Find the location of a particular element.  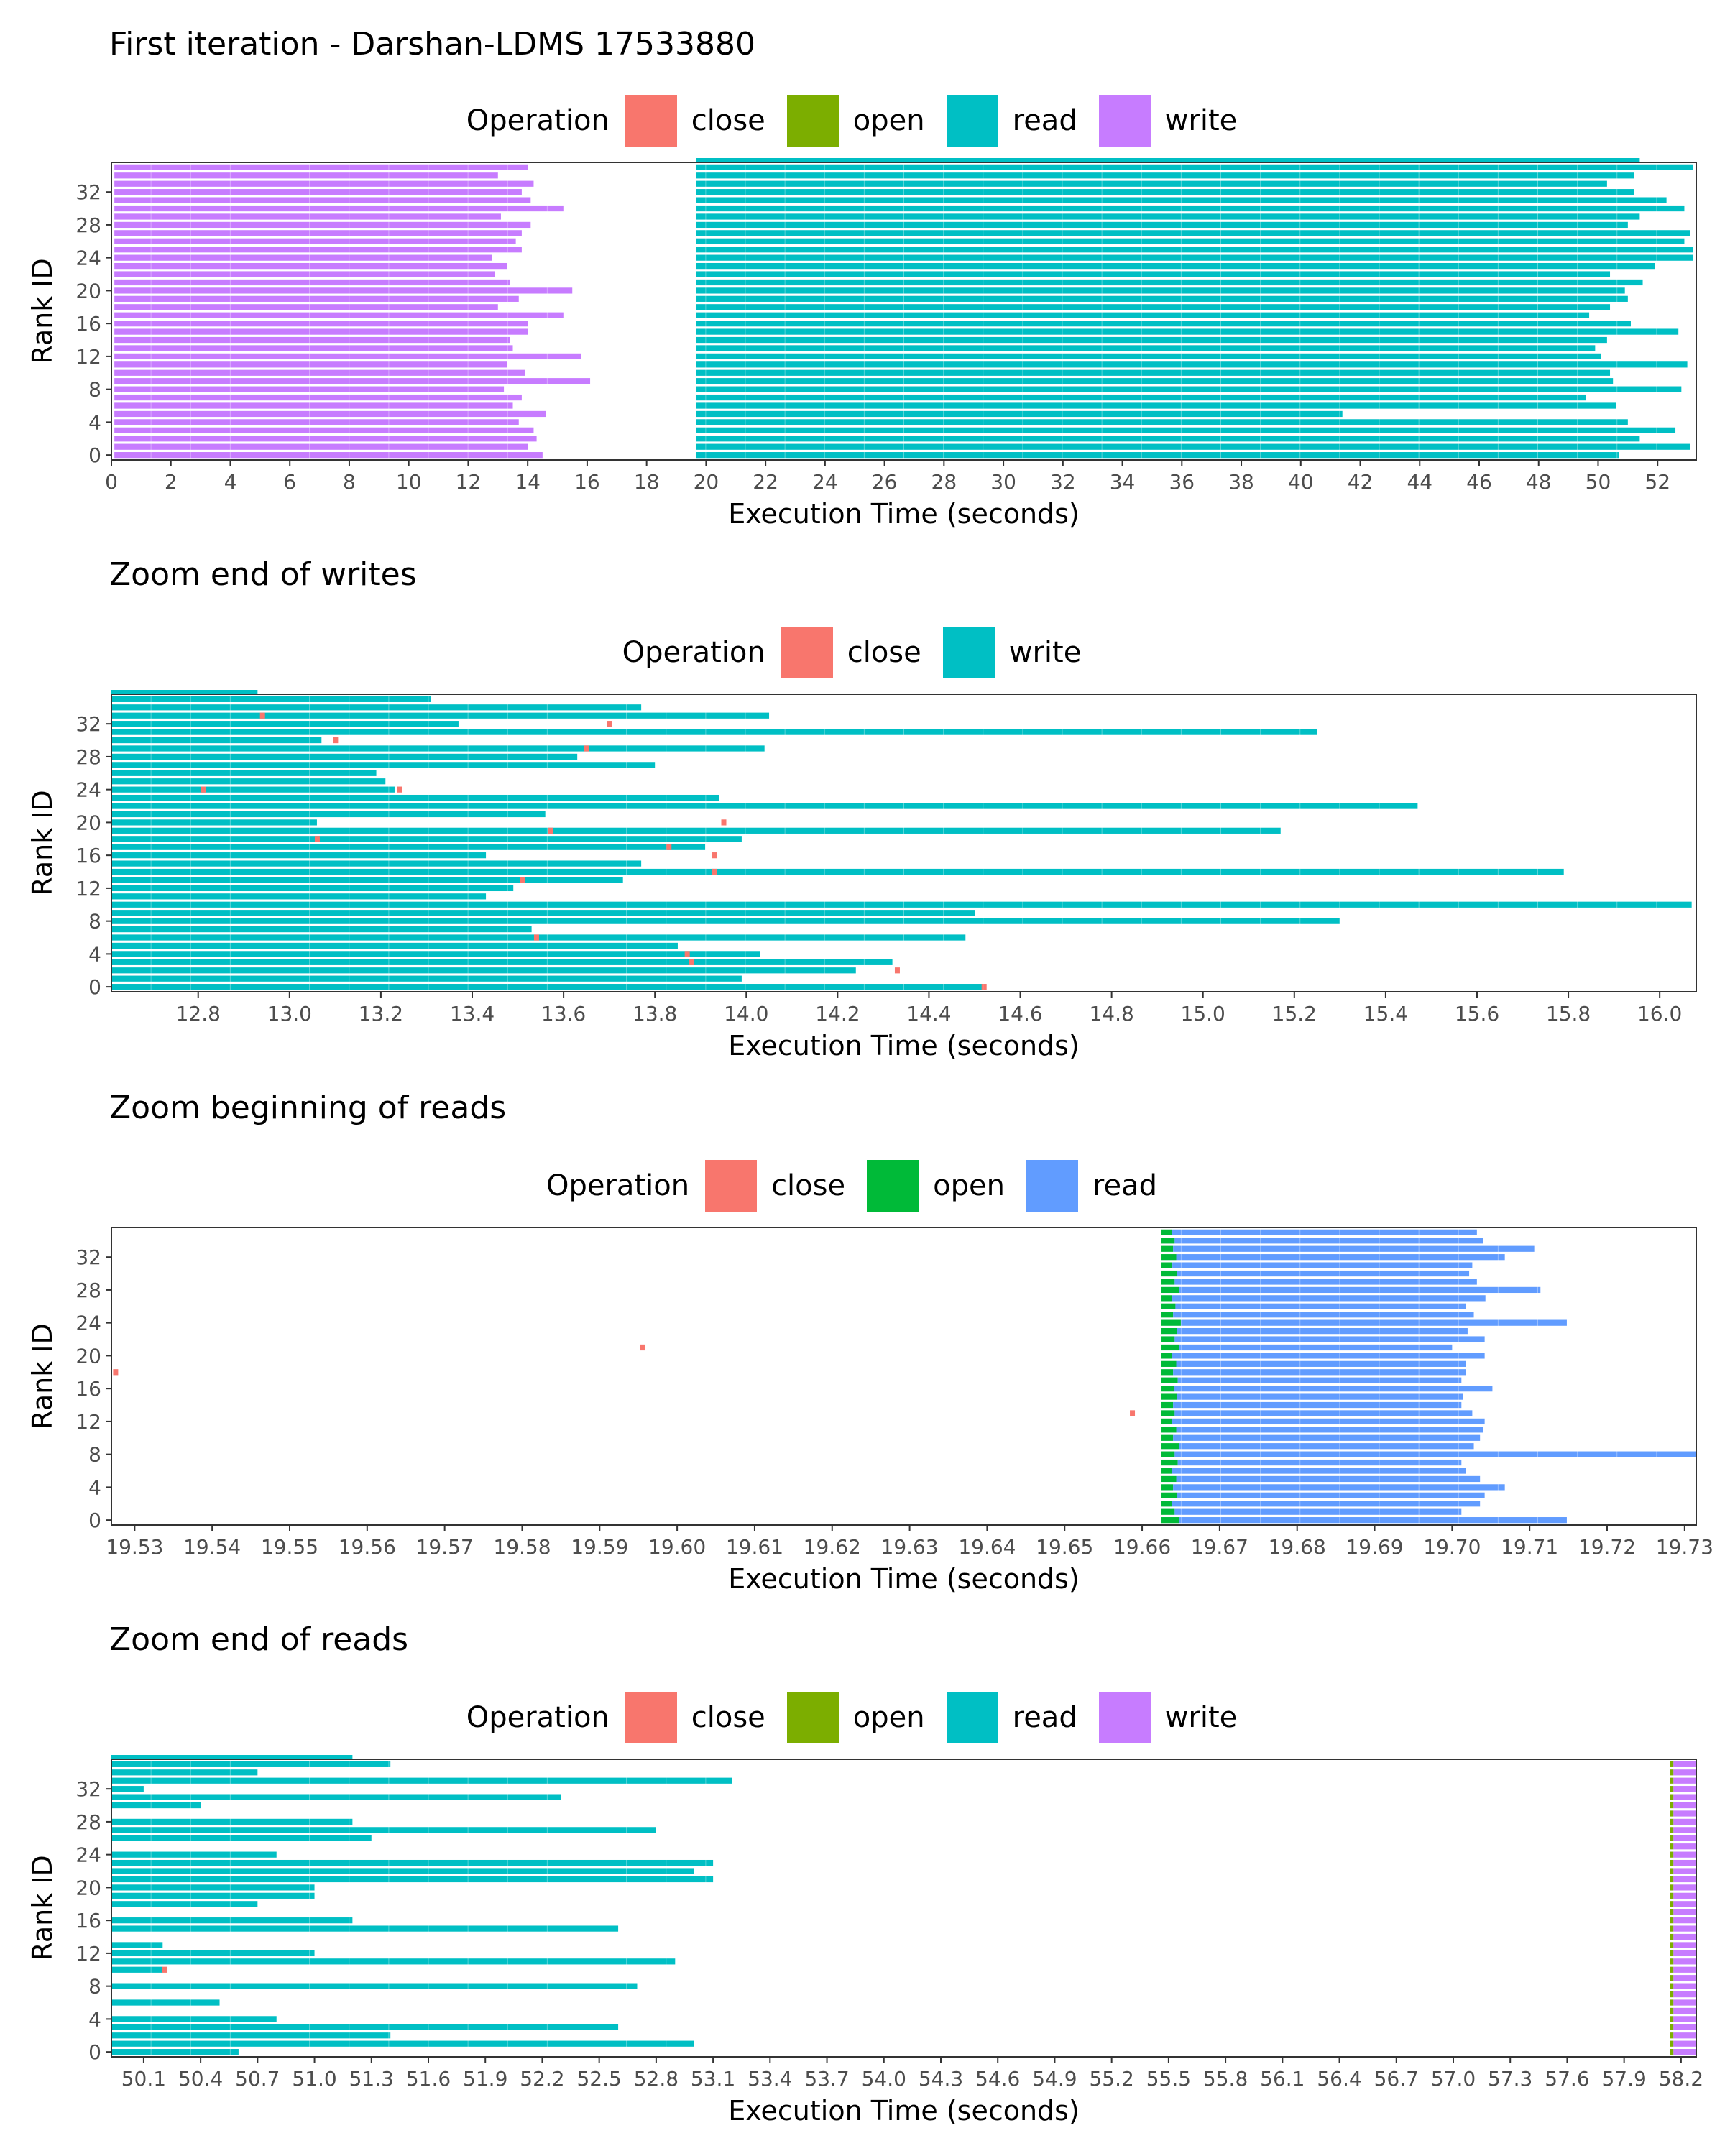

y-tick-label: 8 is located at coordinates (94, 922).